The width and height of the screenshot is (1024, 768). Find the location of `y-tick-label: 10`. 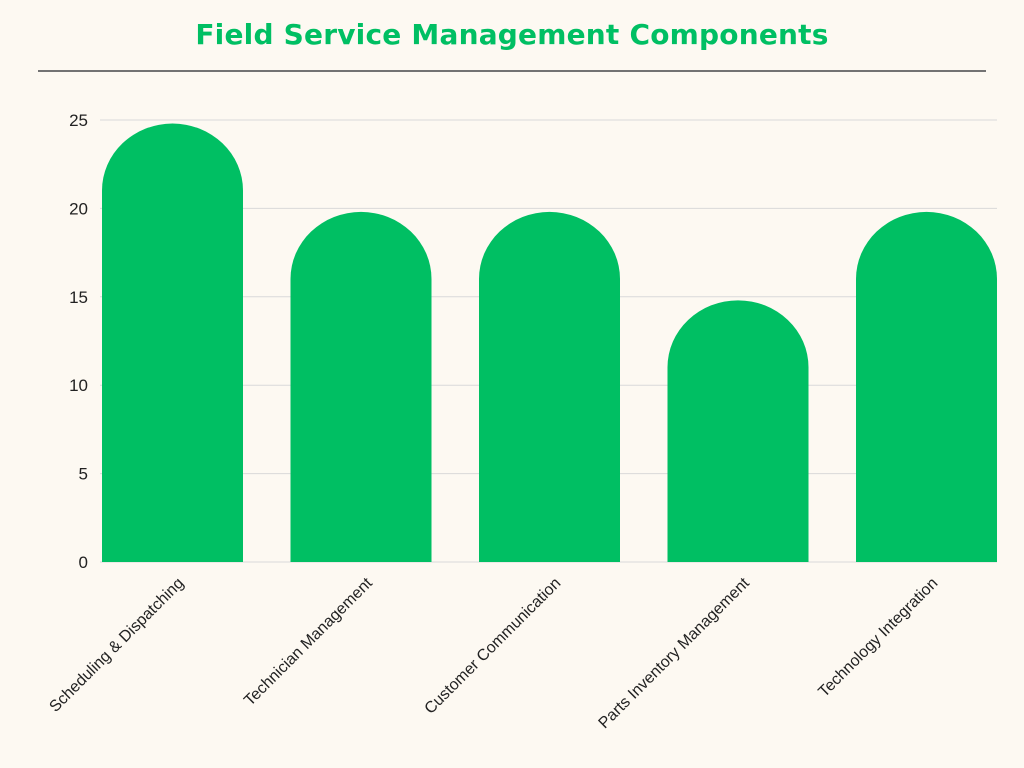

y-tick-label: 10 is located at coordinates (78, 385).